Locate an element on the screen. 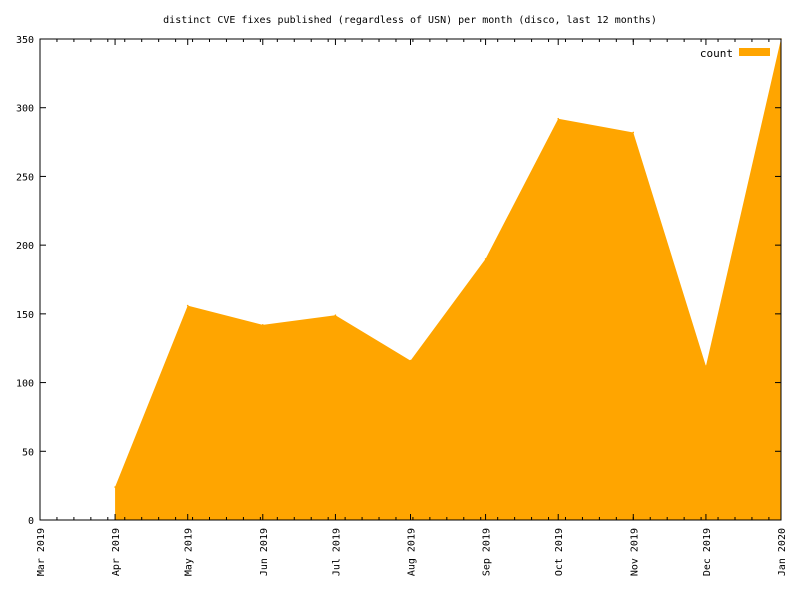  x-tick-label: Jun 2019 is located at coordinates (264, 552).